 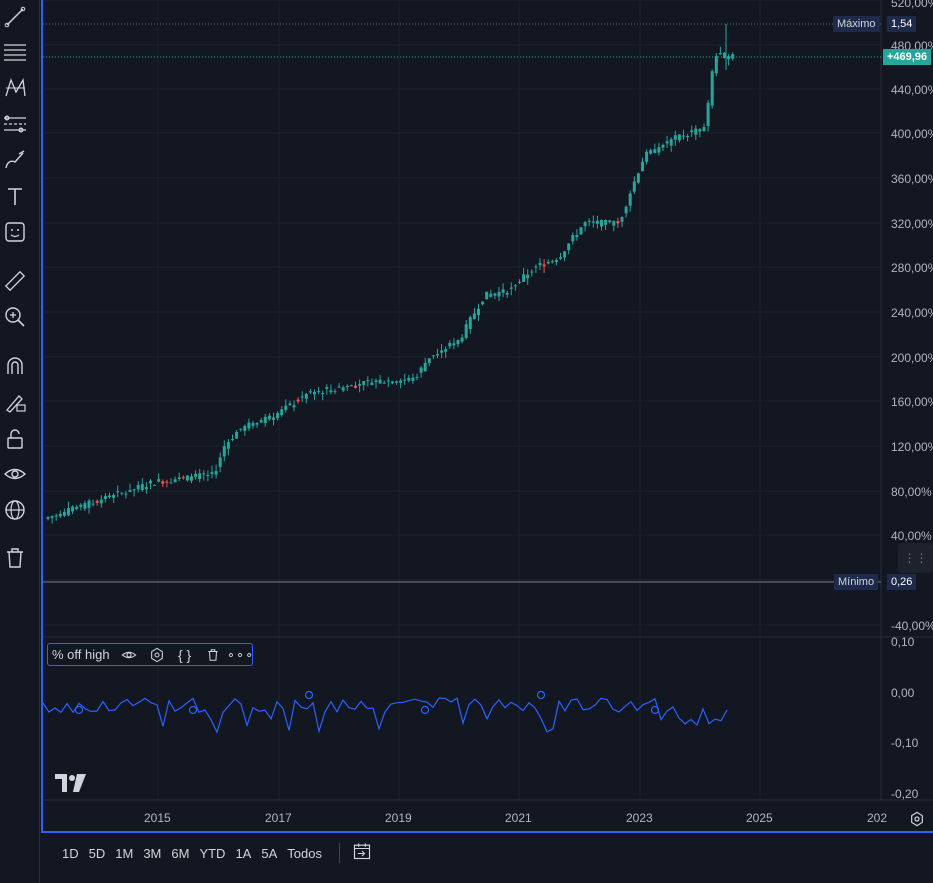 What do you see at coordinates (905, 794) in the screenshot?
I see `indicator-axis-label: -0,20` at bounding box center [905, 794].